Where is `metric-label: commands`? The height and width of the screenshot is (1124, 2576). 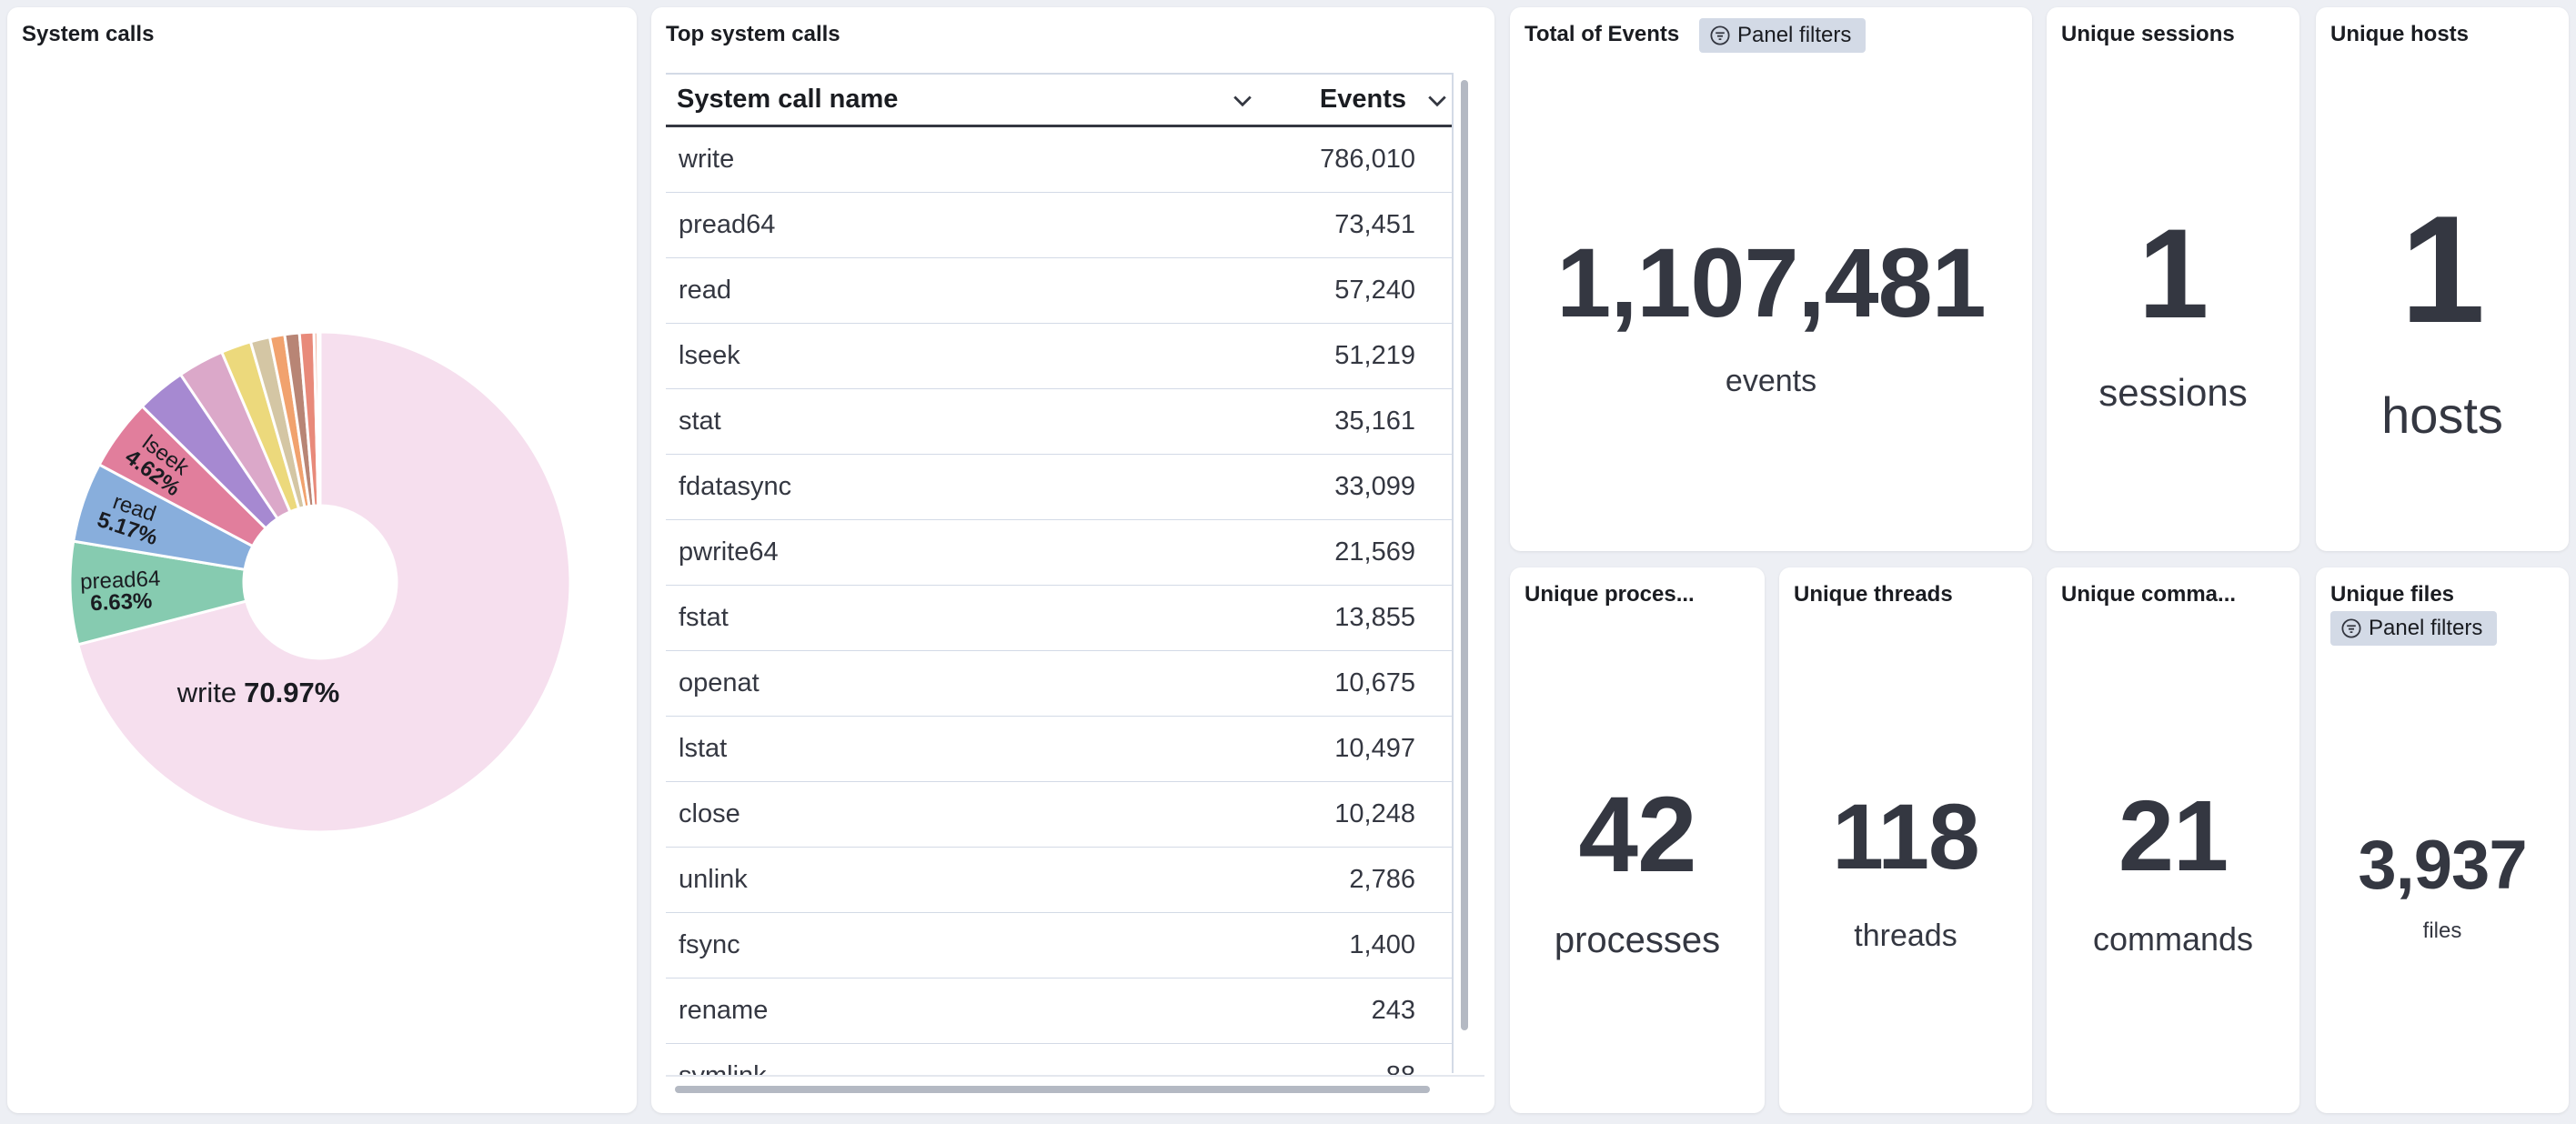
metric-label: commands is located at coordinates (2173, 939).